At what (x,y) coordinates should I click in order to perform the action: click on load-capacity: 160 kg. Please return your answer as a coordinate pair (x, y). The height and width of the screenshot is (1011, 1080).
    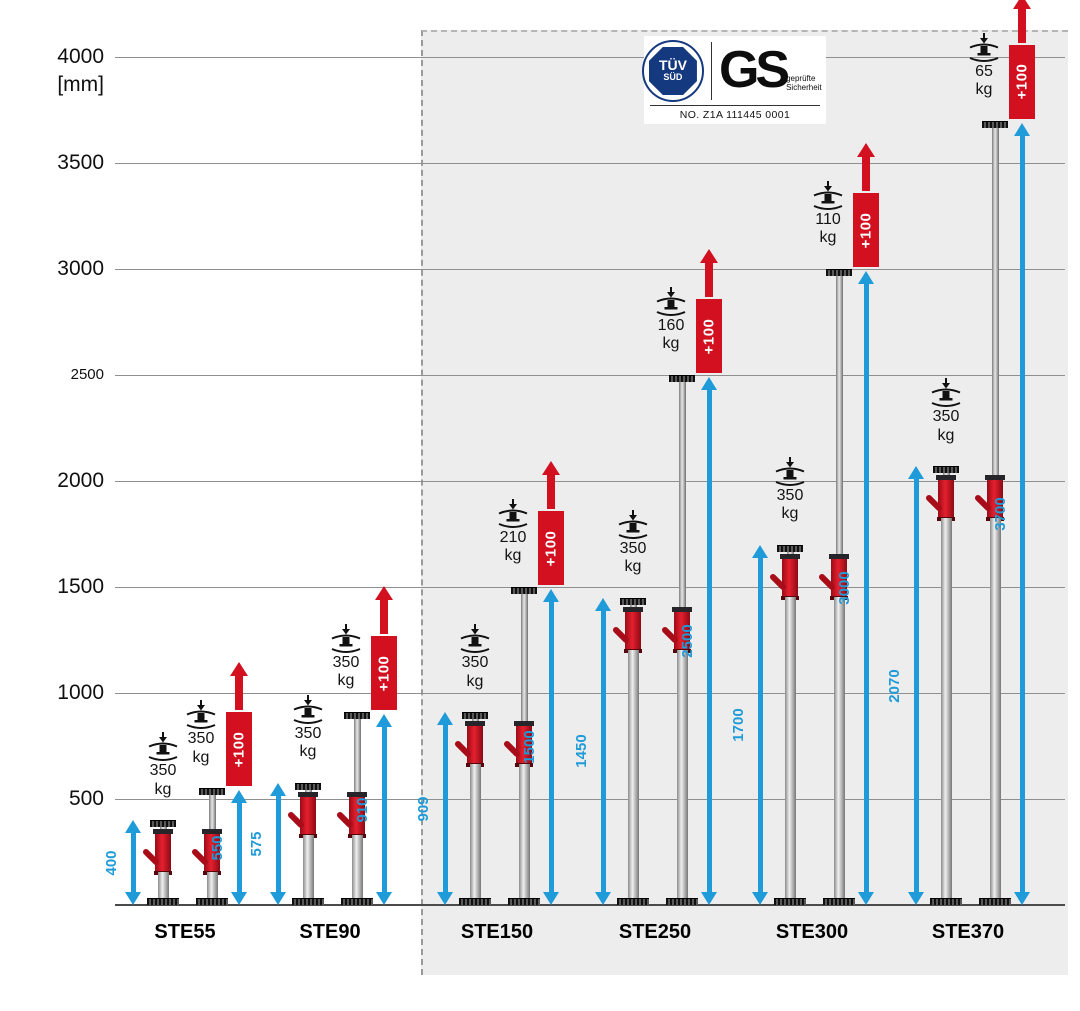
    Looking at the image, I should click on (671, 320).